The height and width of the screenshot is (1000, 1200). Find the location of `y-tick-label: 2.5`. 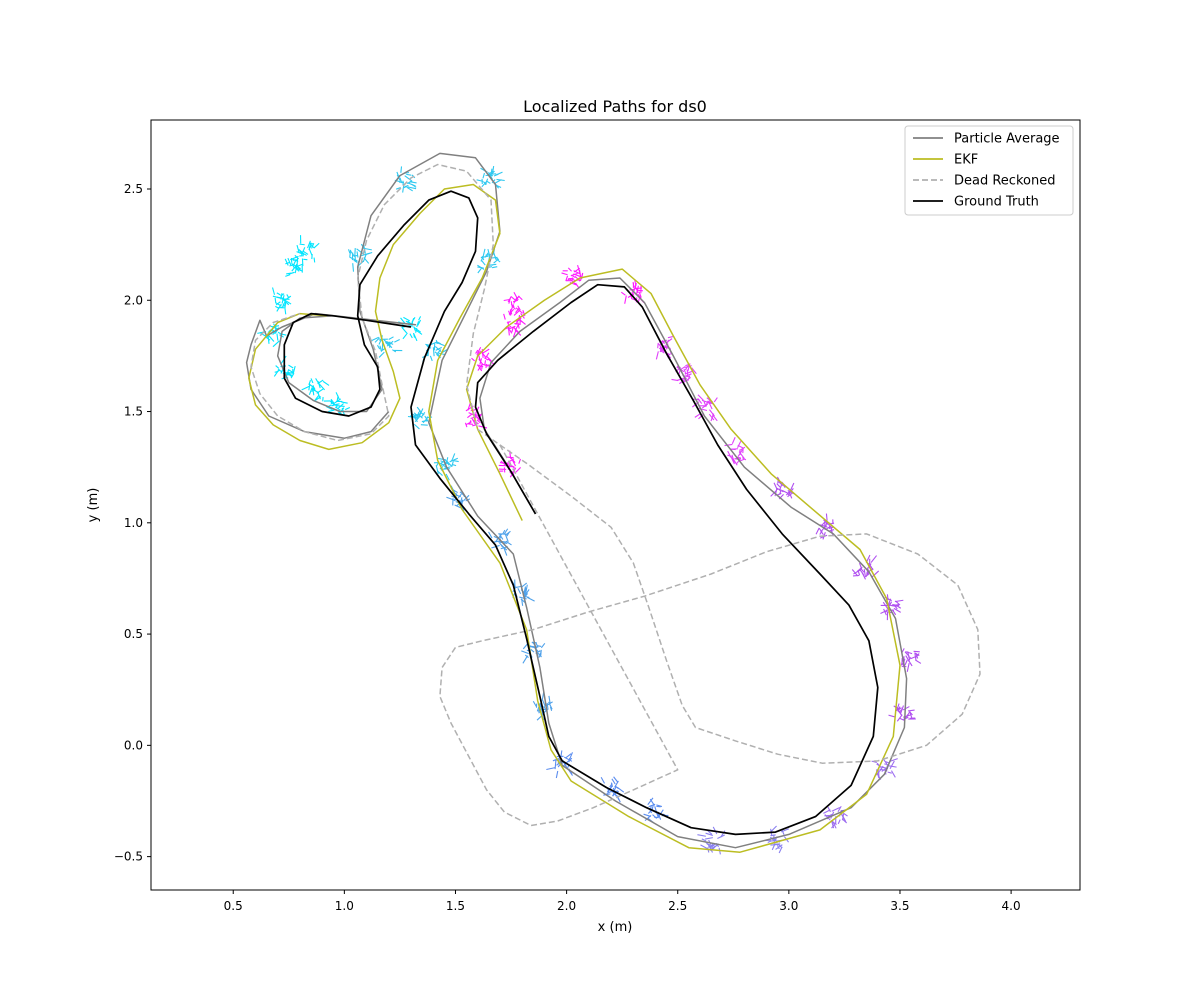

y-tick-label: 2.5 is located at coordinates (133, 189).